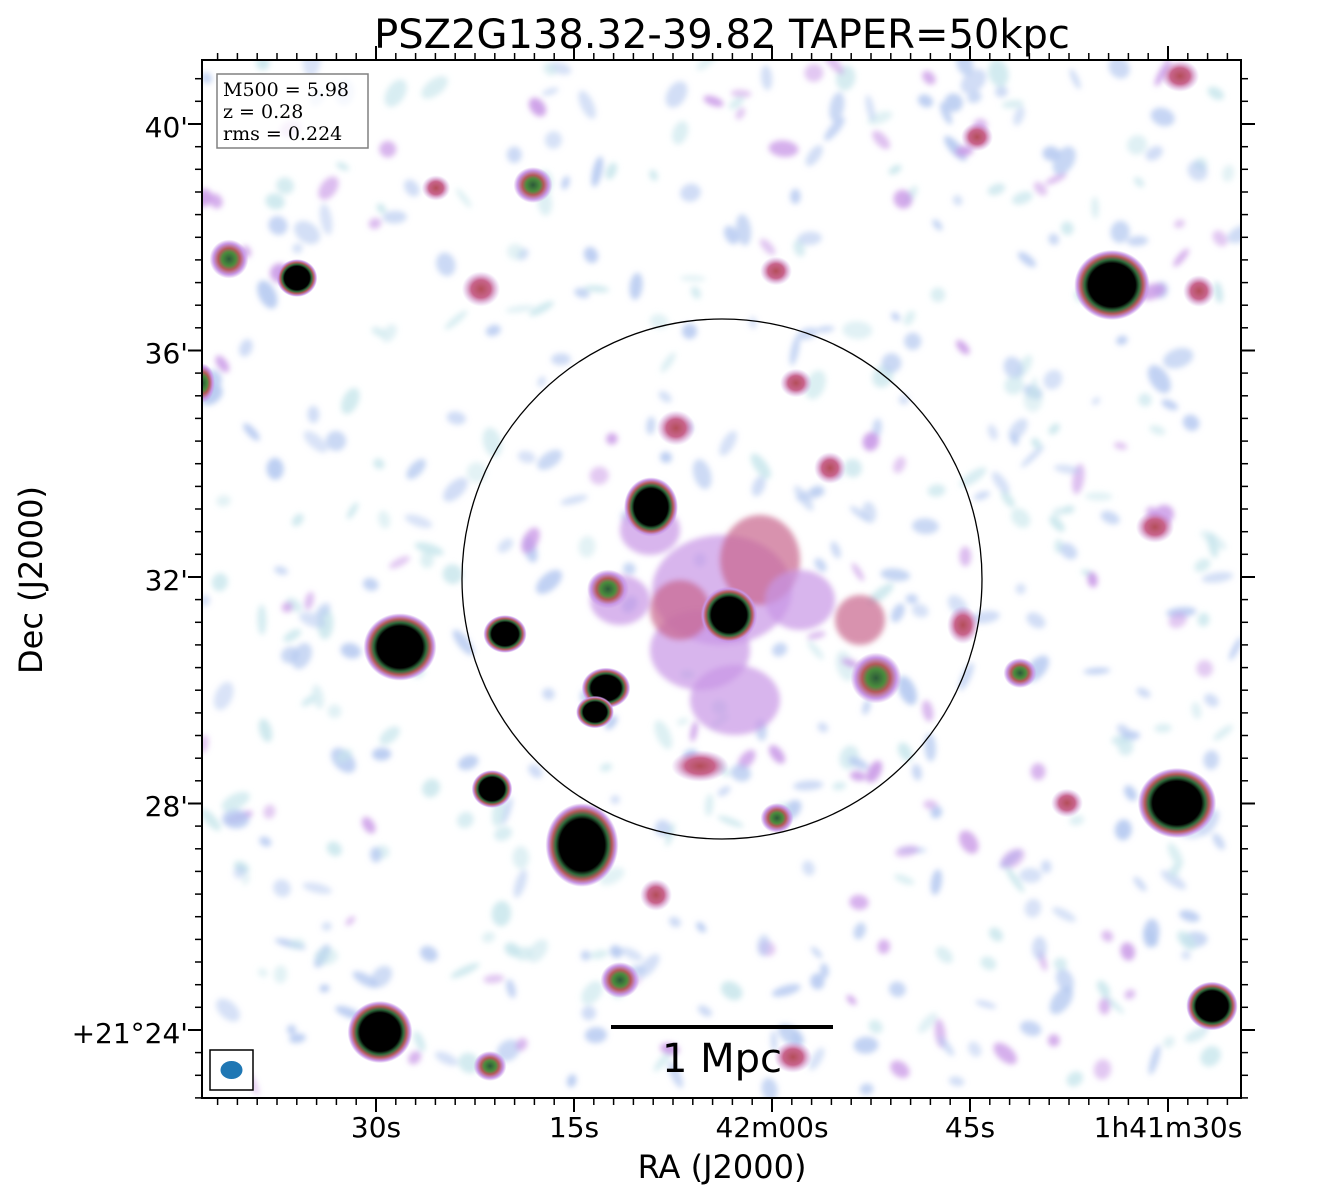  Describe the element at coordinates (533, 185) in the screenshot. I see `medium-source` at that location.